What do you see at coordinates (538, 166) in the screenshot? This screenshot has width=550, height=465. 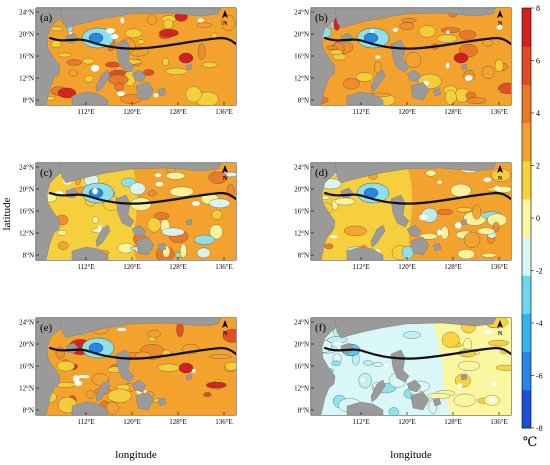 I see `colorbar-tick-label: 2` at bounding box center [538, 166].